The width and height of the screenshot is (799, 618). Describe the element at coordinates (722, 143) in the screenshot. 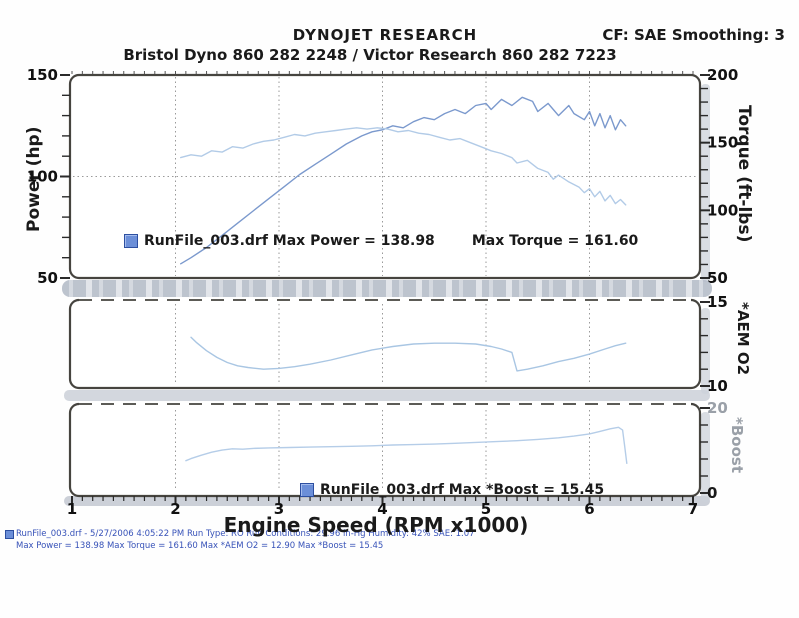

I see `right-axis-tick-label: 150` at that location.